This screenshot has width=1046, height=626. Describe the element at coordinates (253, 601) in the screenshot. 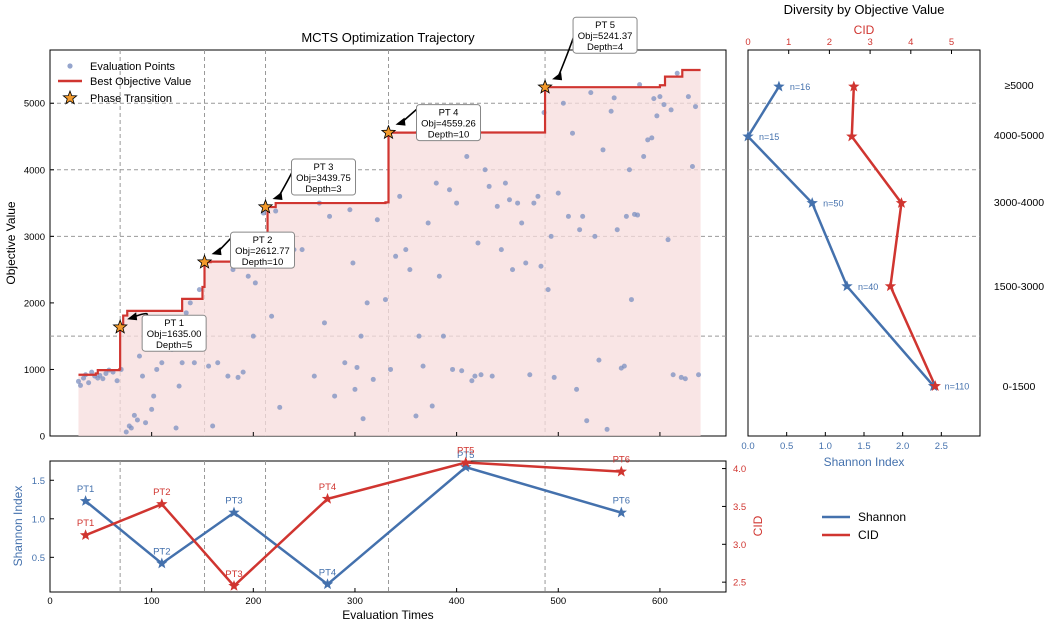

I see `bottom-xtick-label: 200` at that location.